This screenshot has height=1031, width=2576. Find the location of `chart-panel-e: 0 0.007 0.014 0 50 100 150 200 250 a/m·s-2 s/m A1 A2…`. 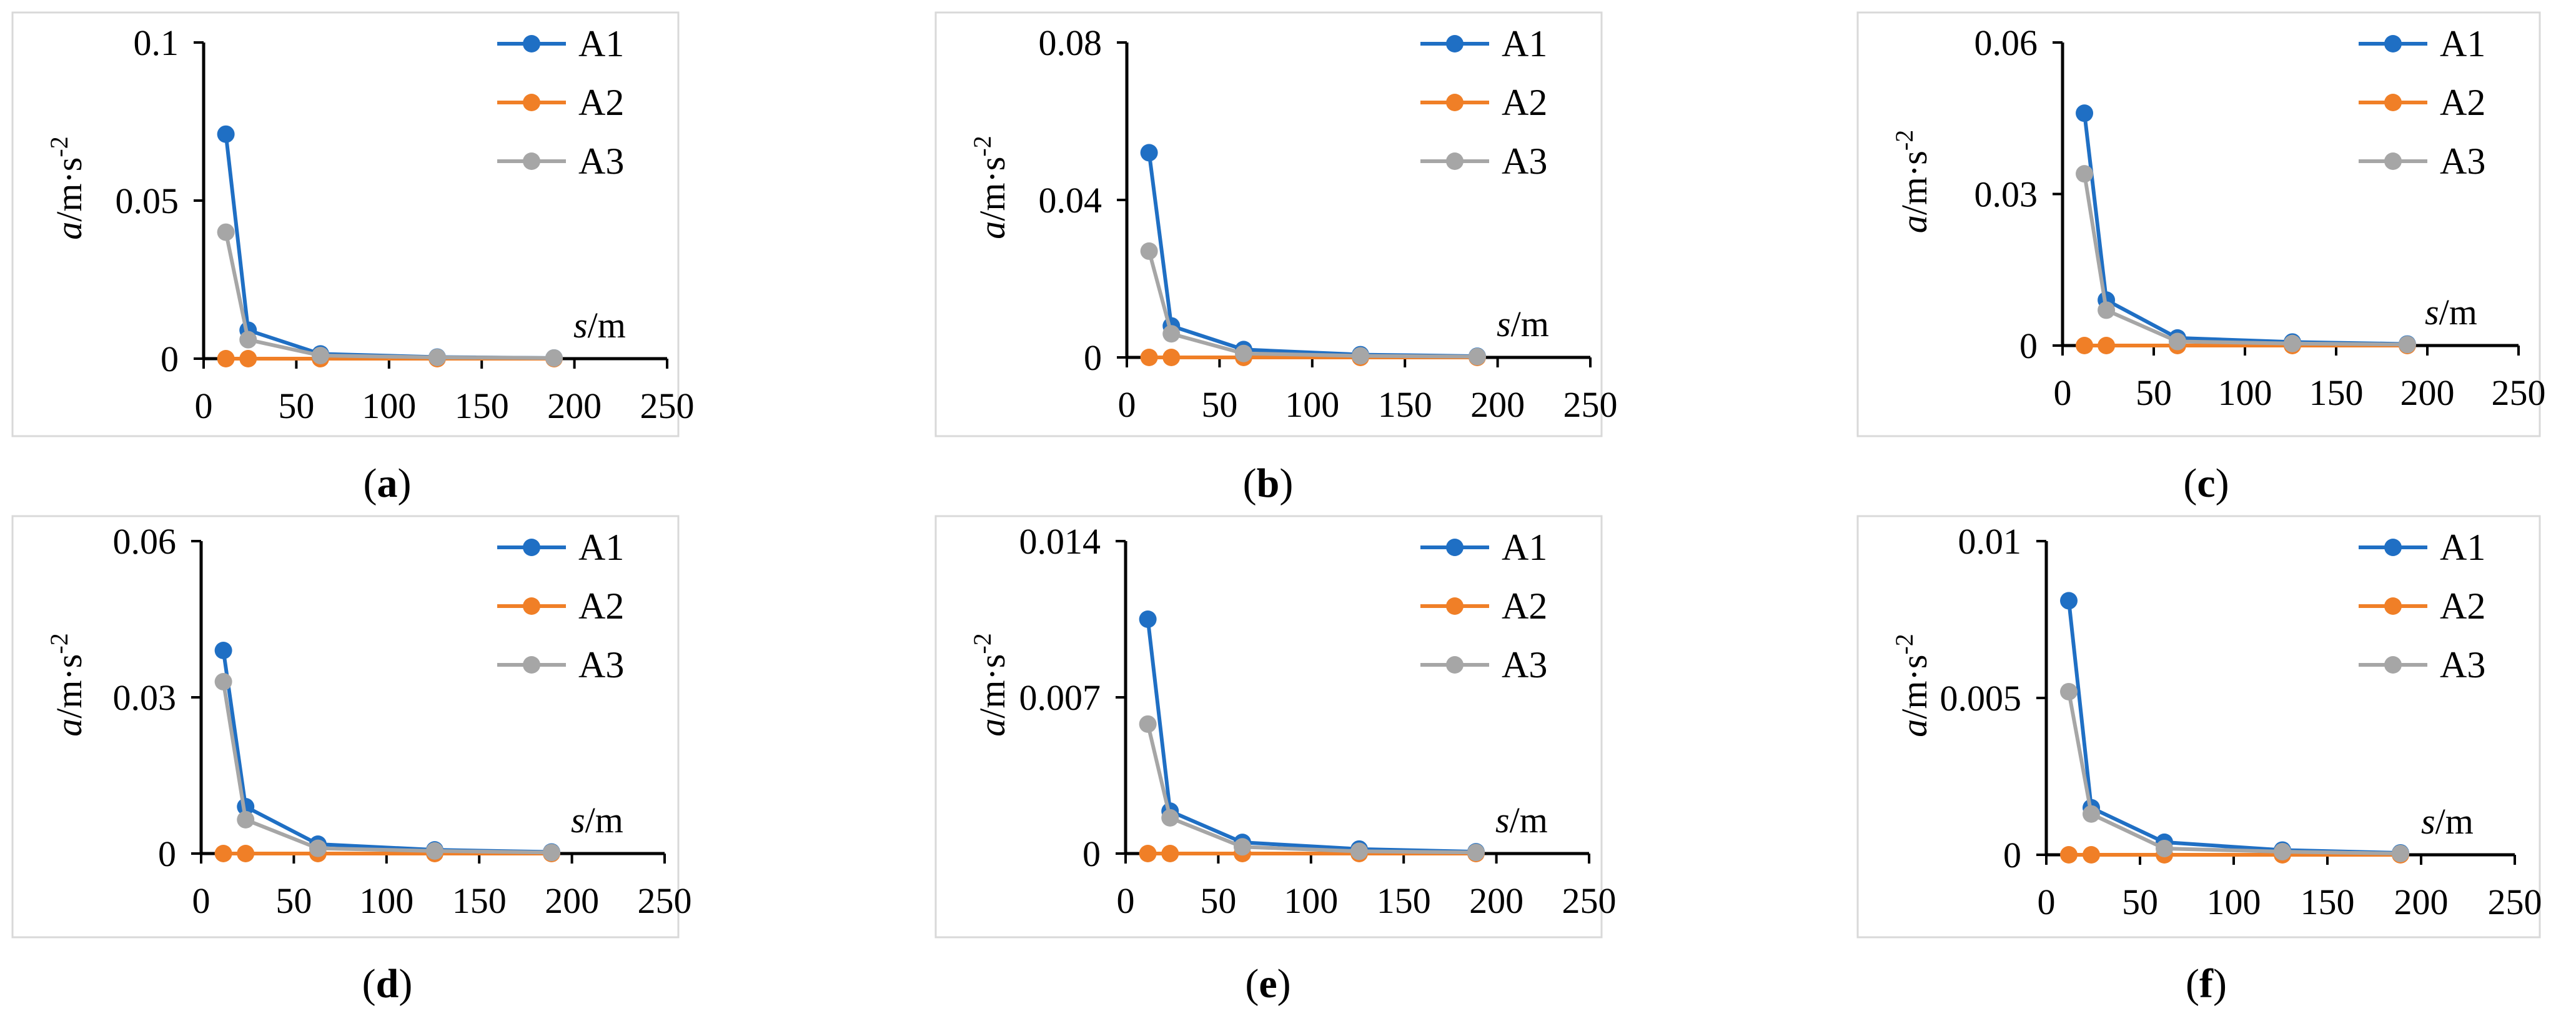

chart-panel-e: 0 0.007 0.014 0 50 100 150 200 250 a/m·s-2 s/m A1 A2… is located at coordinates (1275, 761).